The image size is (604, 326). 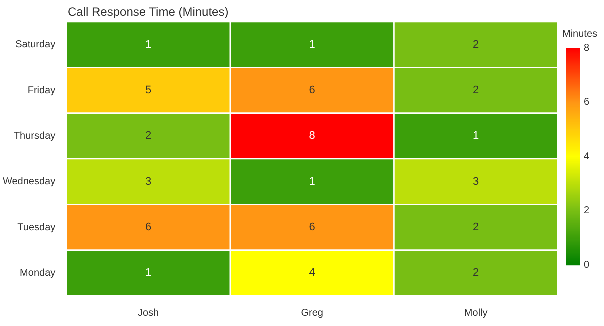 I want to click on color-bar-label: 8, so click(x=587, y=48).